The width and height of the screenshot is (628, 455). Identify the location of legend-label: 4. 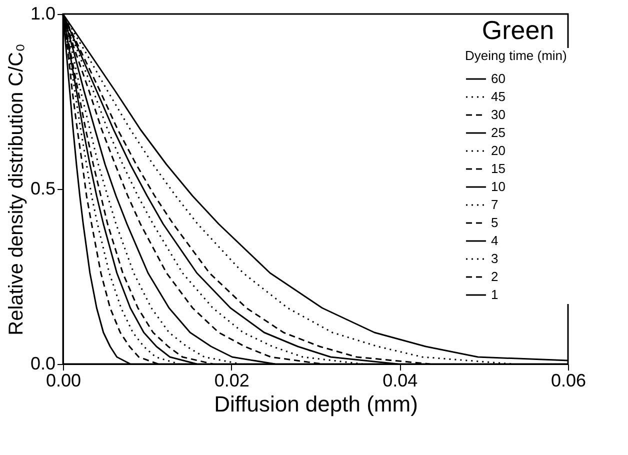
(494, 240).